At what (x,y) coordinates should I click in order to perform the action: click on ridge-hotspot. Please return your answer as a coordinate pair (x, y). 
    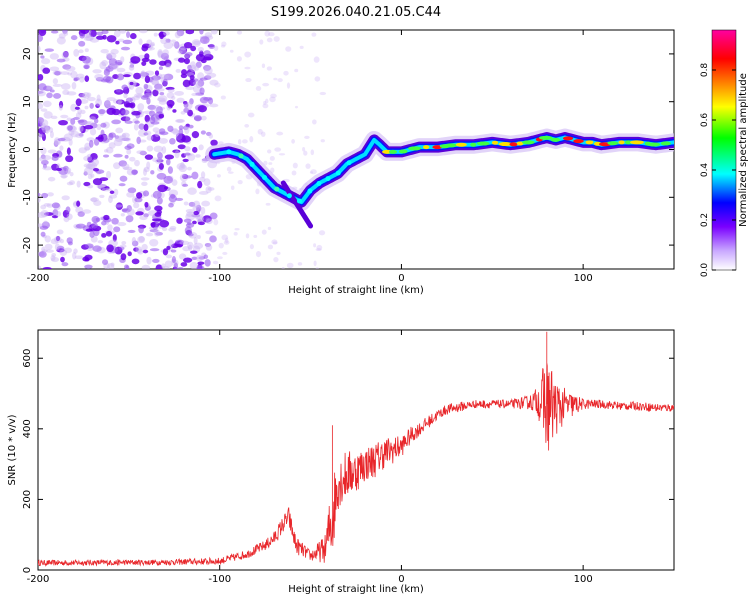
    Looking at the image, I should click on (403, 151).